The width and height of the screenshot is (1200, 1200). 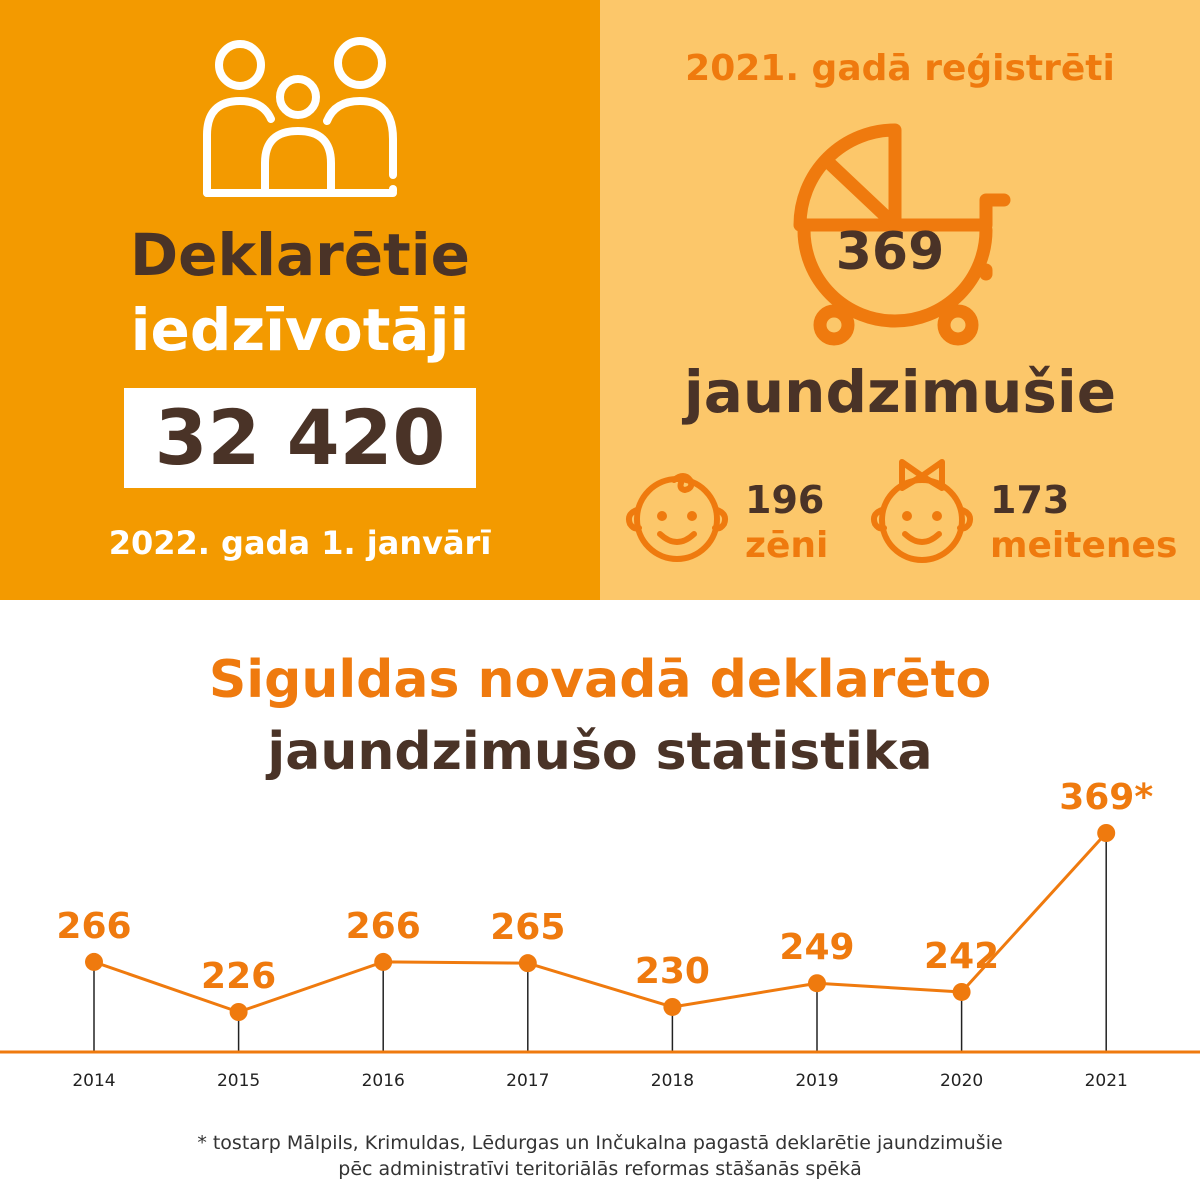 What do you see at coordinates (300, 438) in the screenshot?
I see `population-count: 32 420` at bounding box center [300, 438].